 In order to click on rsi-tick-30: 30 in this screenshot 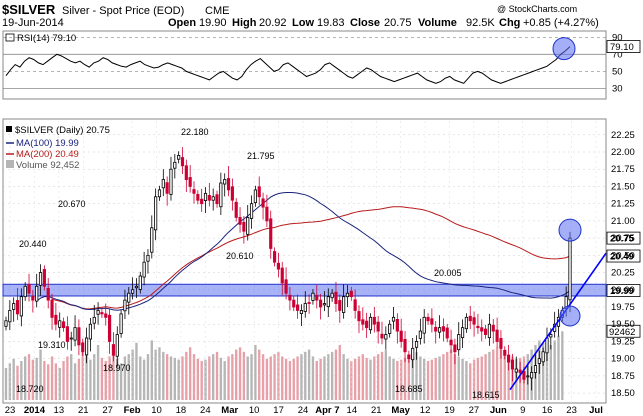, I will do `click(617, 88)`.